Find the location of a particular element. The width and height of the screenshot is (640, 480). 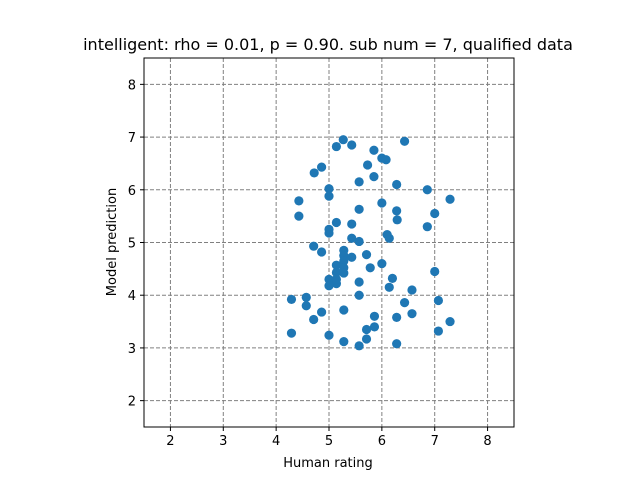

x-tick-label: 7 is located at coordinates (435, 441).